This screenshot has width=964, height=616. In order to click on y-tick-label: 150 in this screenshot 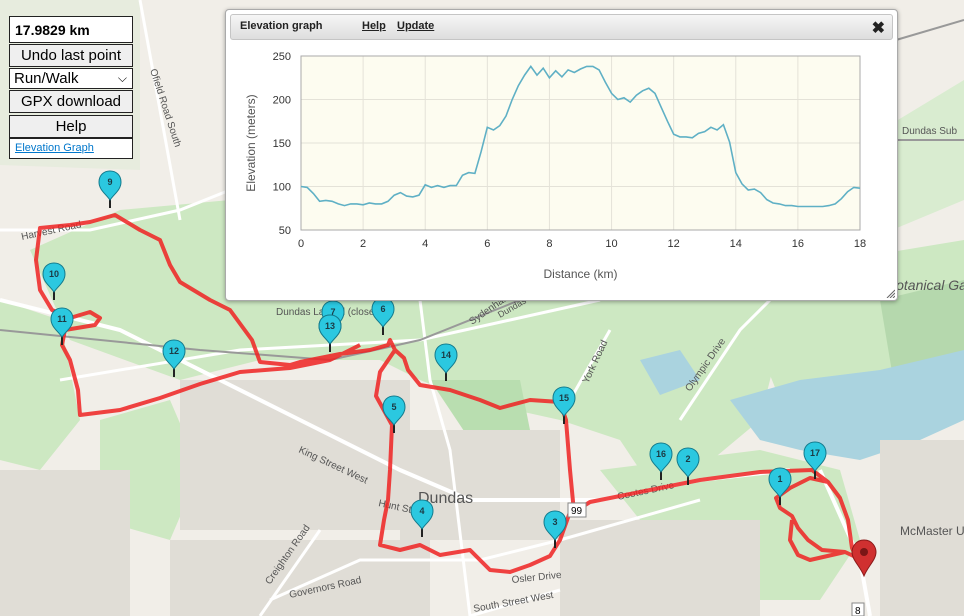, I will do `click(282, 144)`.